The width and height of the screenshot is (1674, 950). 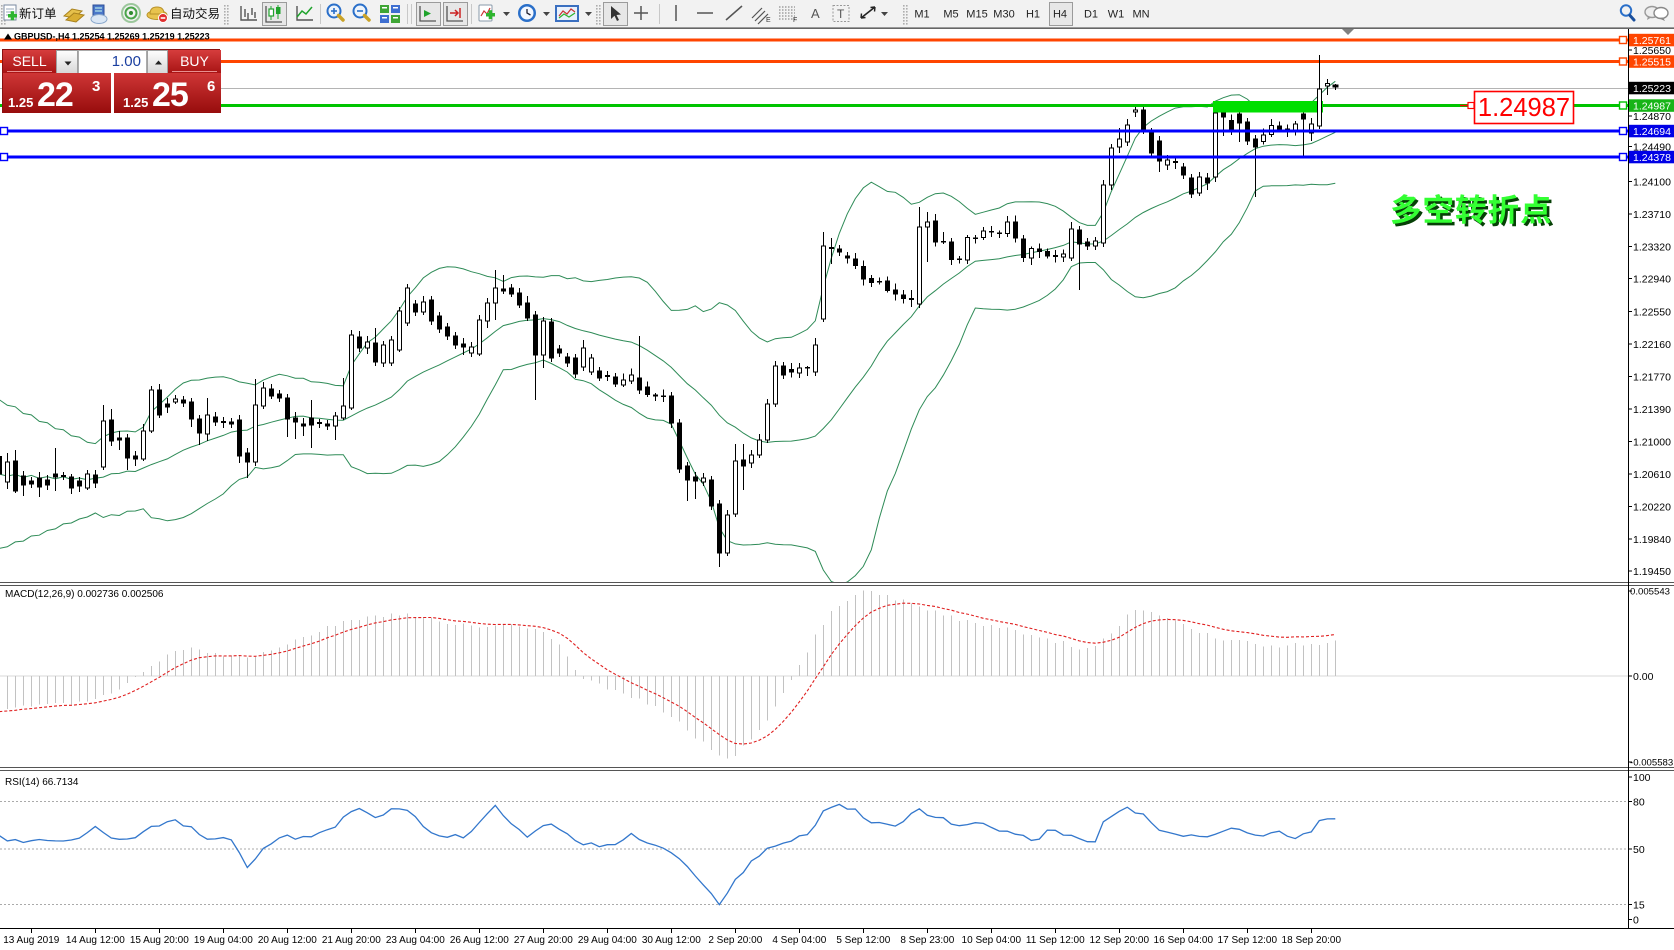 I want to click on svg-text: 1.19840, so click(x=1652, y=540).